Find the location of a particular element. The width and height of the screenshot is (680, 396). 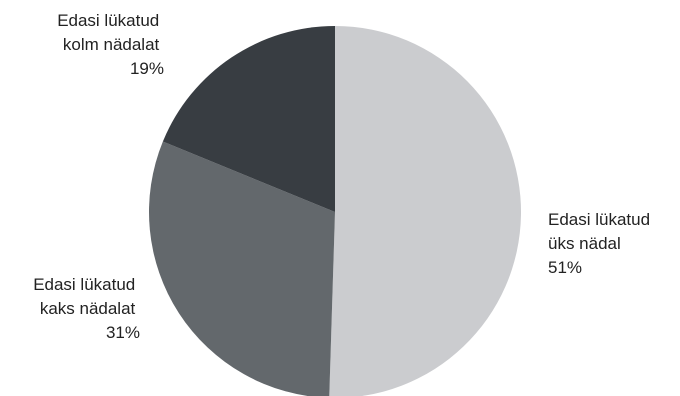

slice-label-uks-nadal-line1: Edasi lükatud is located at coordinates (599, 219).